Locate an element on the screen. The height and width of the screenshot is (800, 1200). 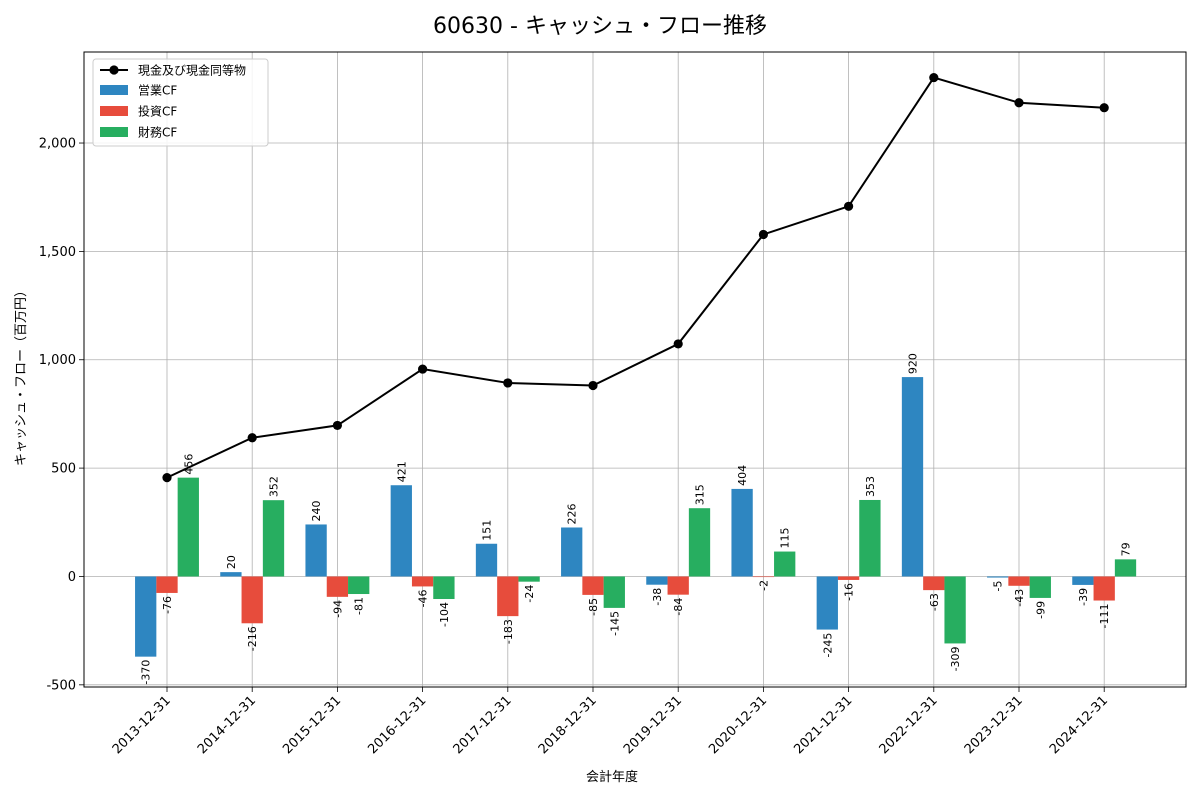
bar-value-label: 315 is located at coordinates (700, 494).